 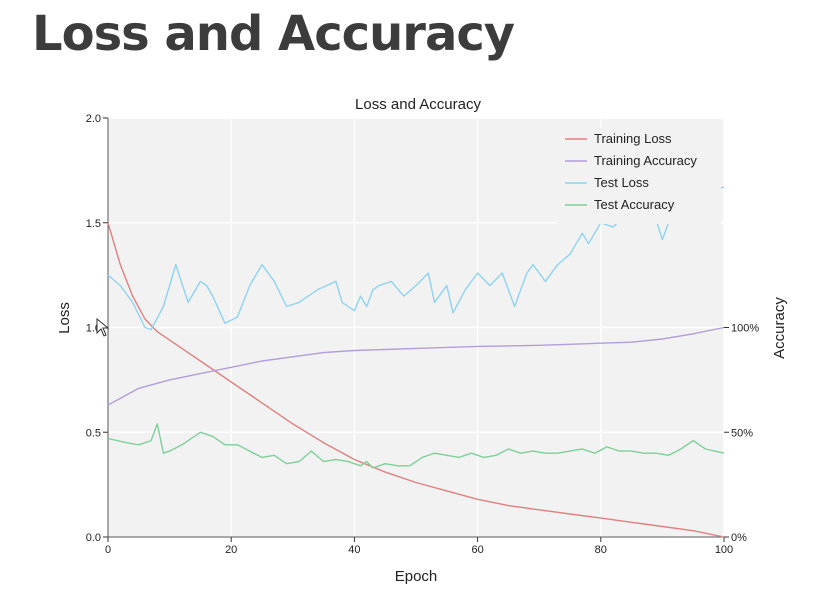 I want to click on y2-tick-label: 0%, so click(x=739, y=538).